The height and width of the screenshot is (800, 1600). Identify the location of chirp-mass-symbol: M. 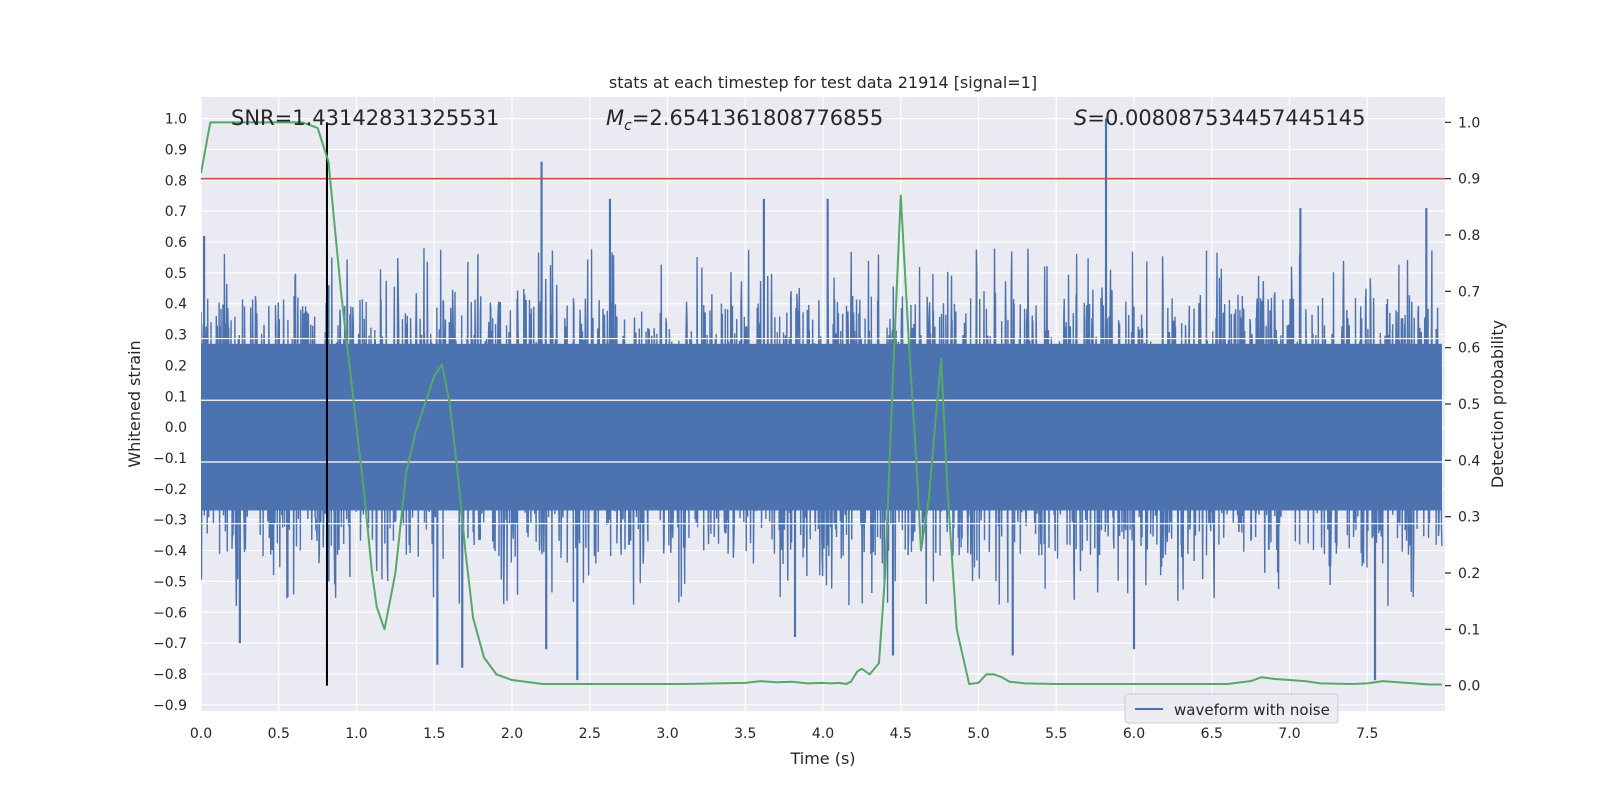
(615, 118).